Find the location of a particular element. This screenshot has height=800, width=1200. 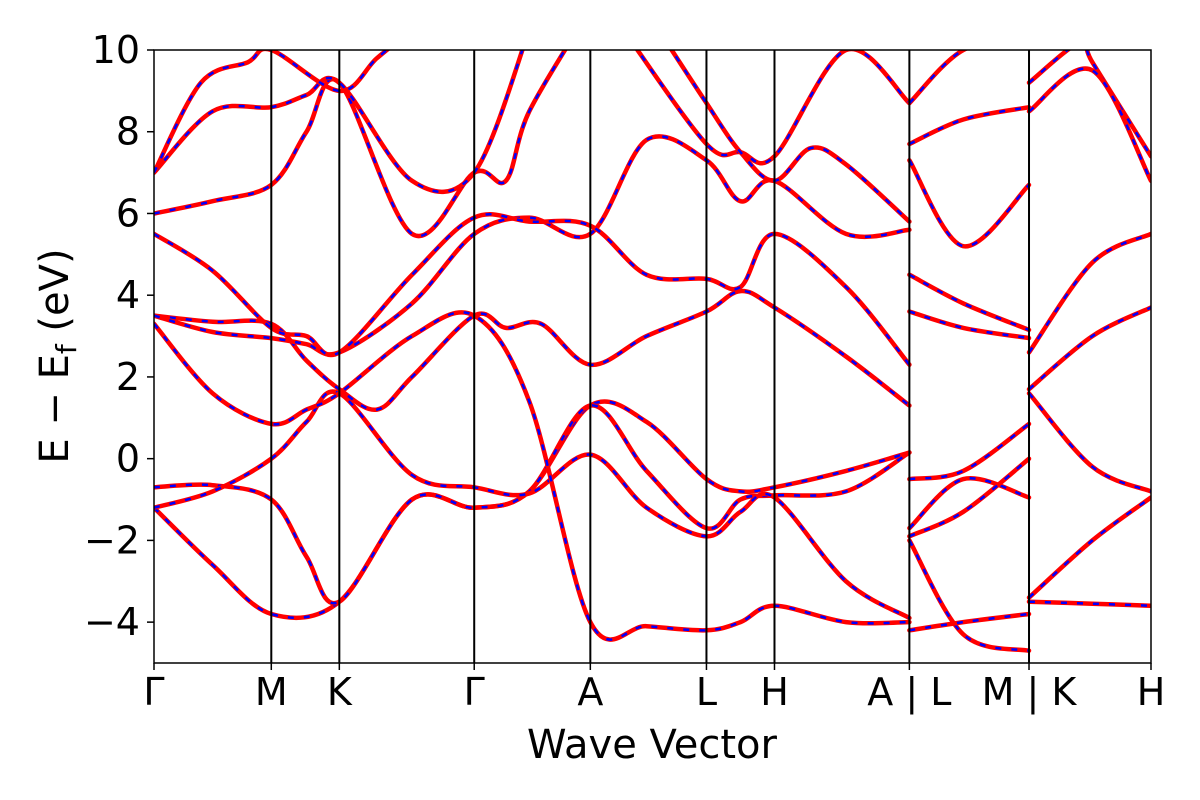

x-tick-label-3: K is located at coordinates (340, 692).